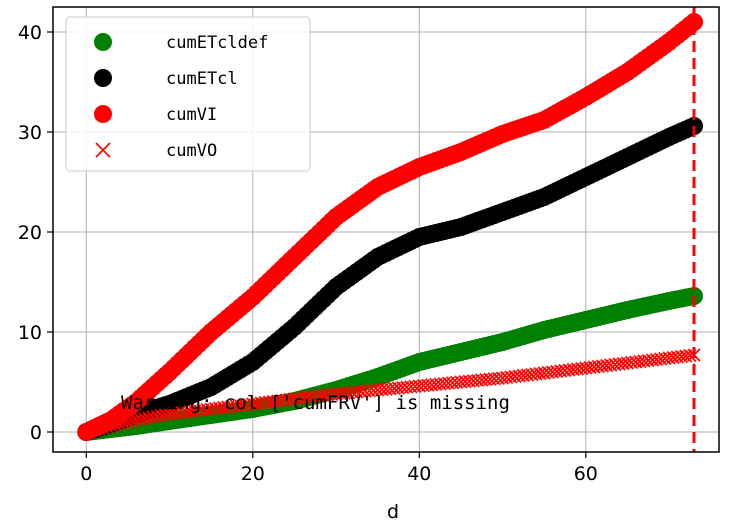  What do you see at coordinates (253, 474) in the screenshot?
I see `x-tick-label: 20` at bounding box center [253, 474].